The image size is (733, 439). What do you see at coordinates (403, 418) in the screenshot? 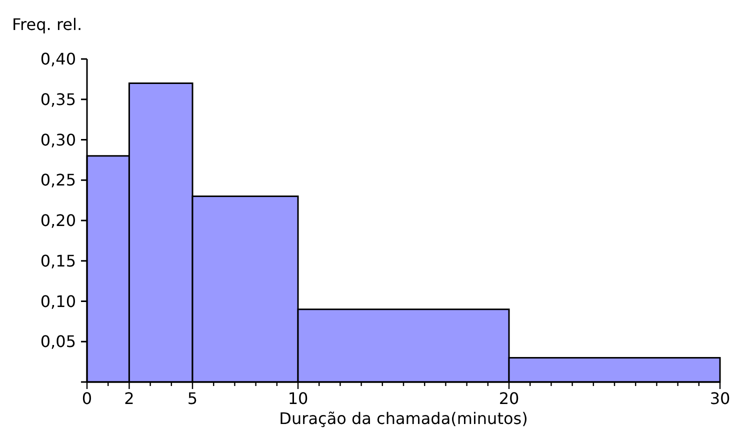
I see `x-axis-title: Duração da chamada(minutos)` at bounding box center [403, 418].